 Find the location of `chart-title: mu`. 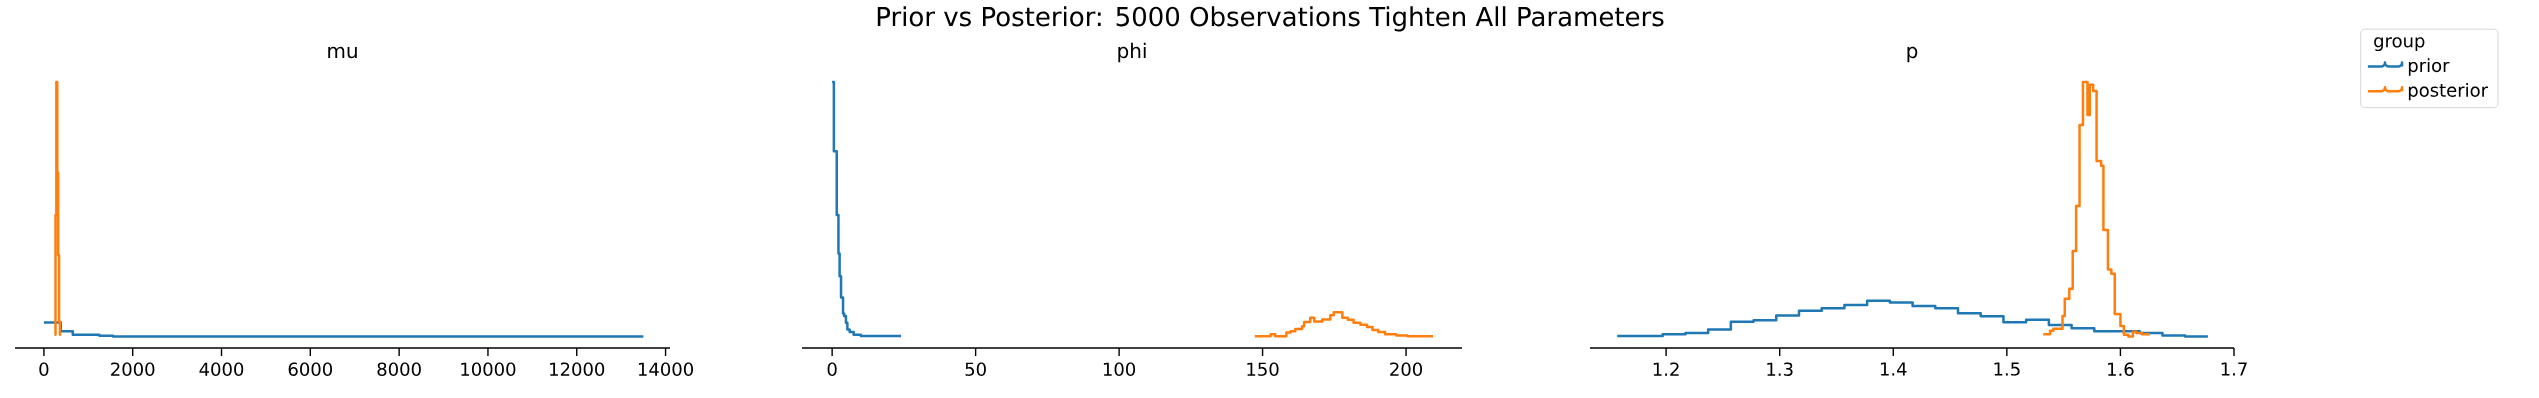

chart-title: mu is located at coordinates (342, 52).